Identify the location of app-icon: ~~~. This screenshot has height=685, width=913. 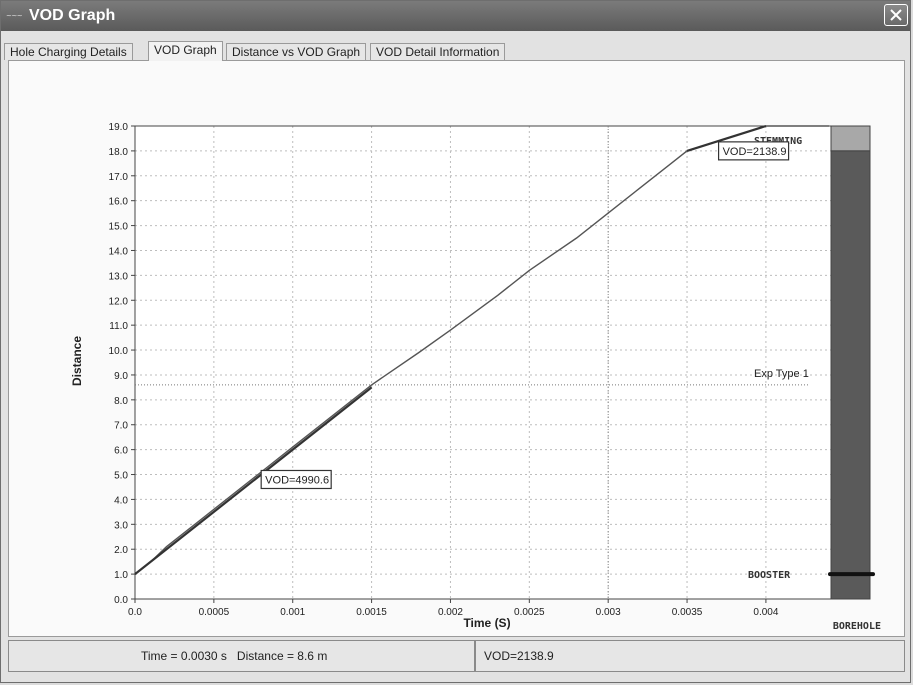
(14, 16).